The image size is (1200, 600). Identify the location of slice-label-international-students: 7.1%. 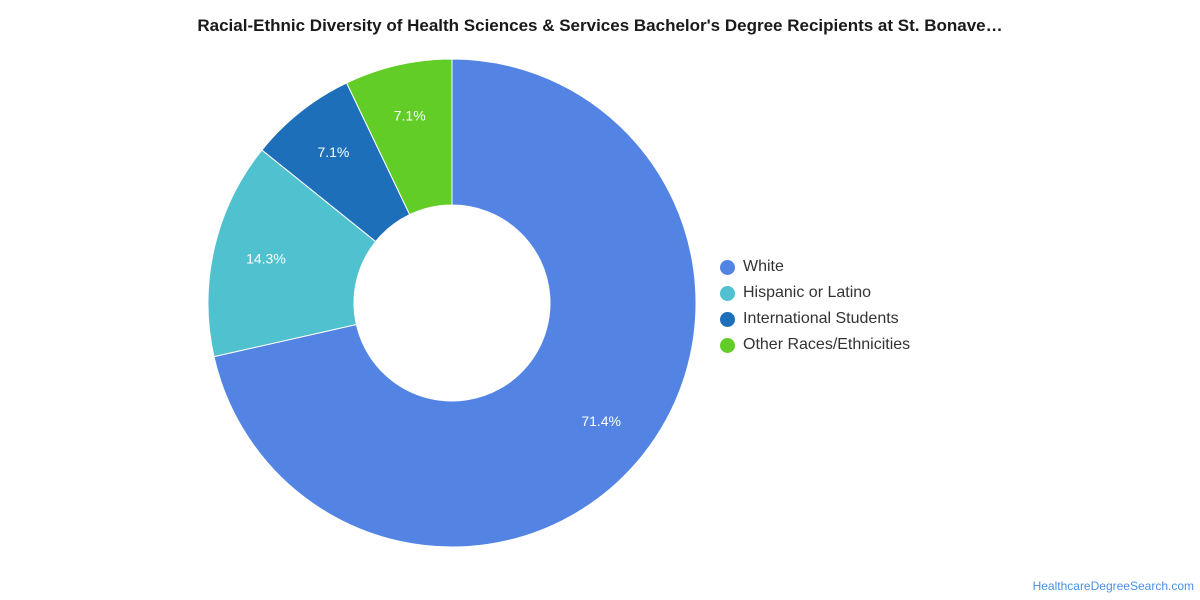
(333, 152).